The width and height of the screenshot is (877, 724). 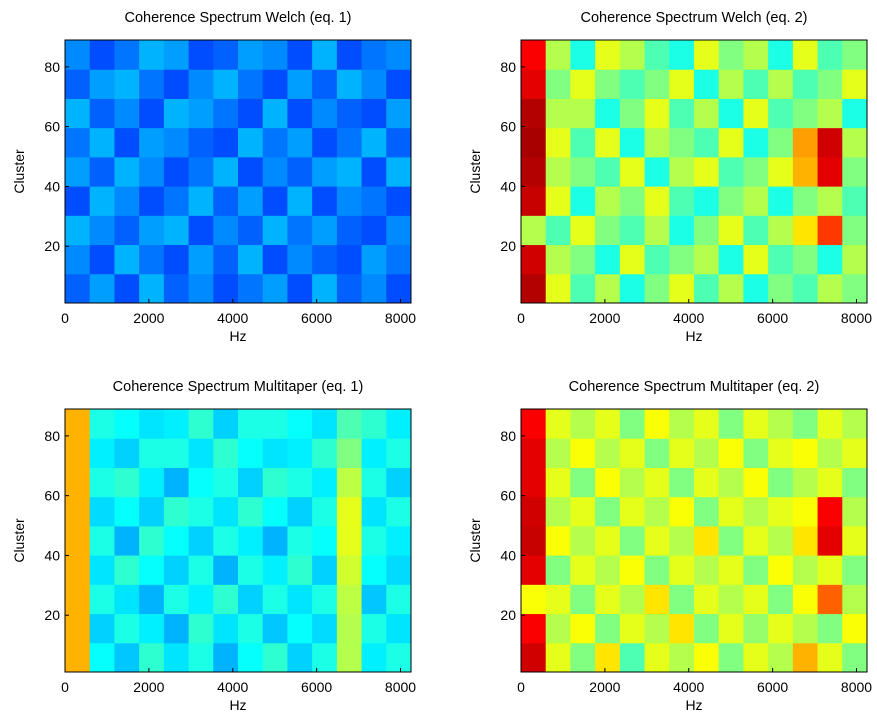 What do you see at coordinates (237, 336) in the screenshot?
I see `x-axis-label: Hz` at bounding box center [237, 336].